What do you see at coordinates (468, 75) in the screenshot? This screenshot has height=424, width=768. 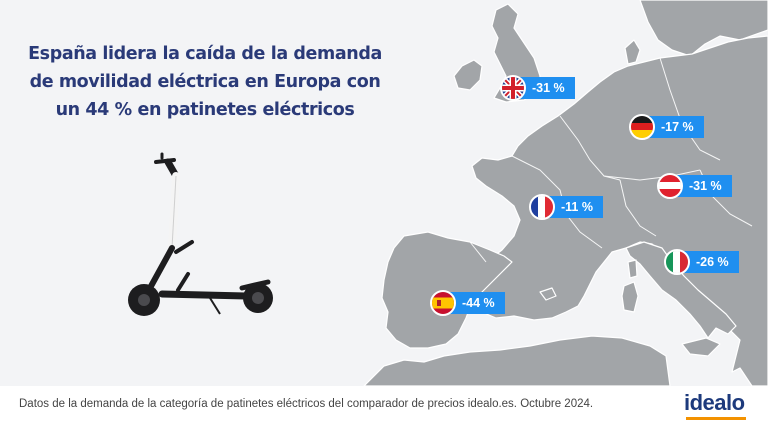 I see `ireland-shape` at bounding box center [468, 75].